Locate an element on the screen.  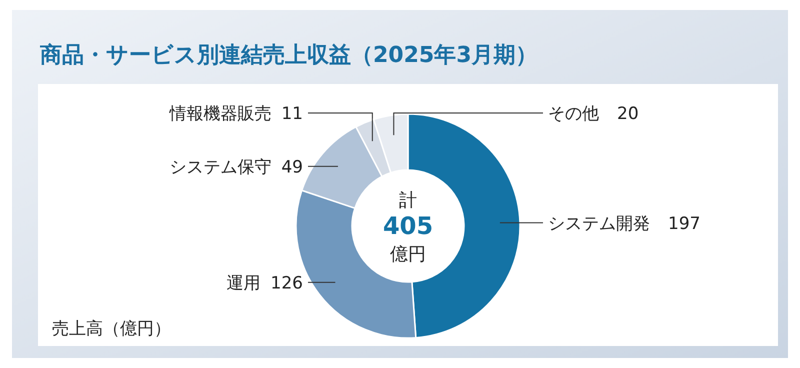
text: 計 is located at coordinates (408, 200).